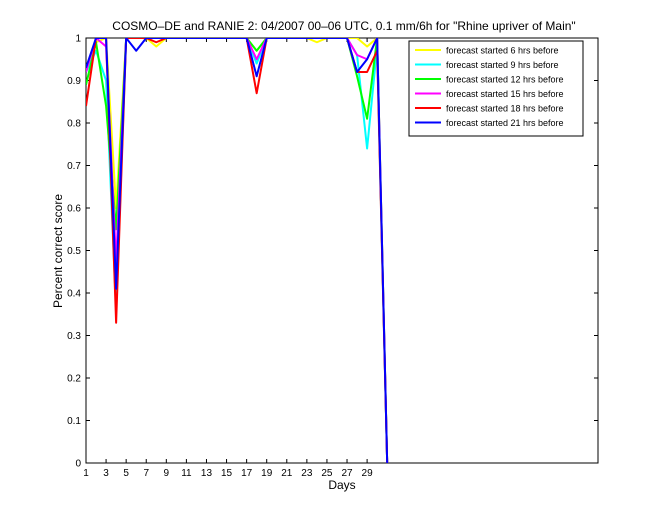  Describe the element at coordinates (327, 473) in the screenshot. I see `x-tick-label: 25` at that location.